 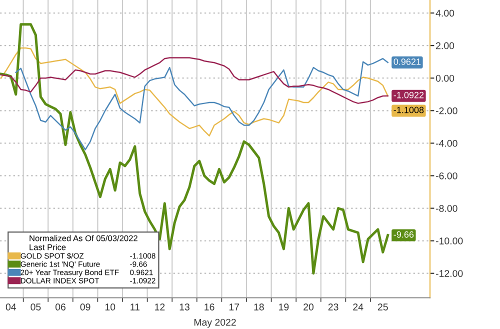 I want to click on x-axis-title: May 2022, so click(x=215, y=323).